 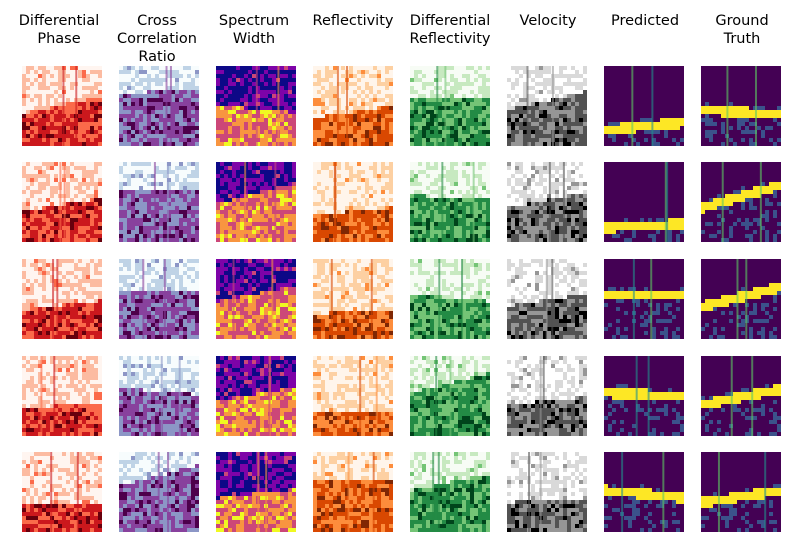 I want to click on header-ground-truth: Ground Truth, so click(x=742, y=30).